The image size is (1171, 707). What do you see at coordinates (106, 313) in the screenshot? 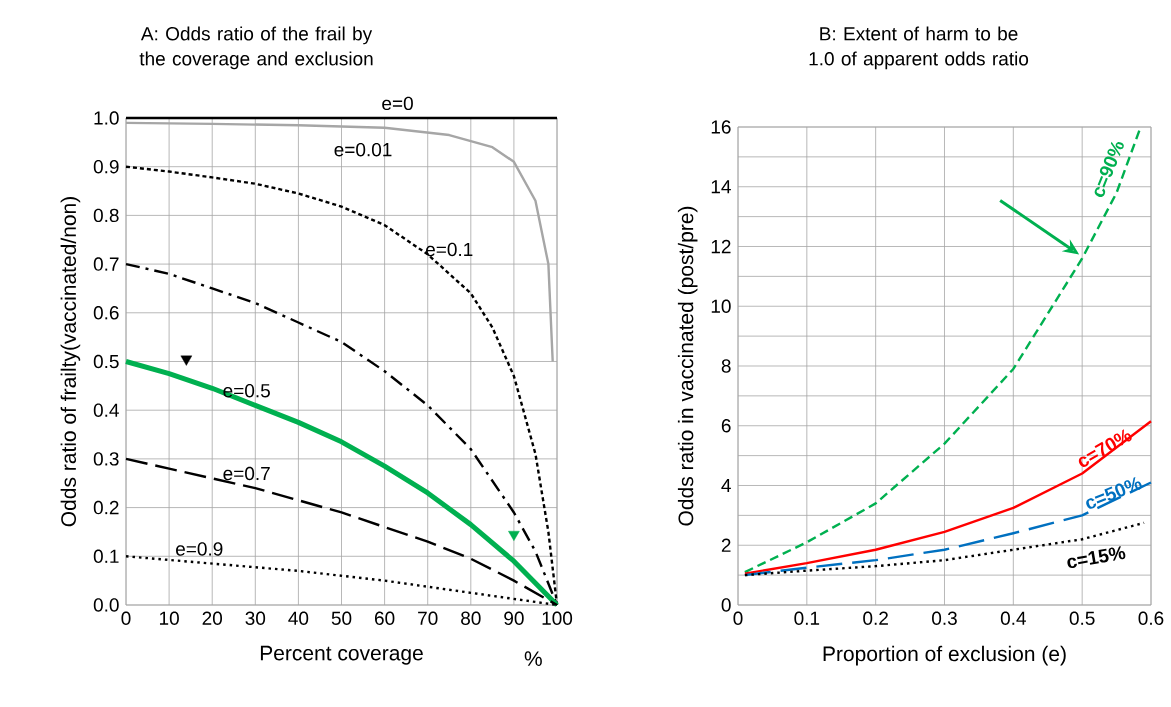
I see `y-tick-label: 0.6` at bounding box center [106, 313].